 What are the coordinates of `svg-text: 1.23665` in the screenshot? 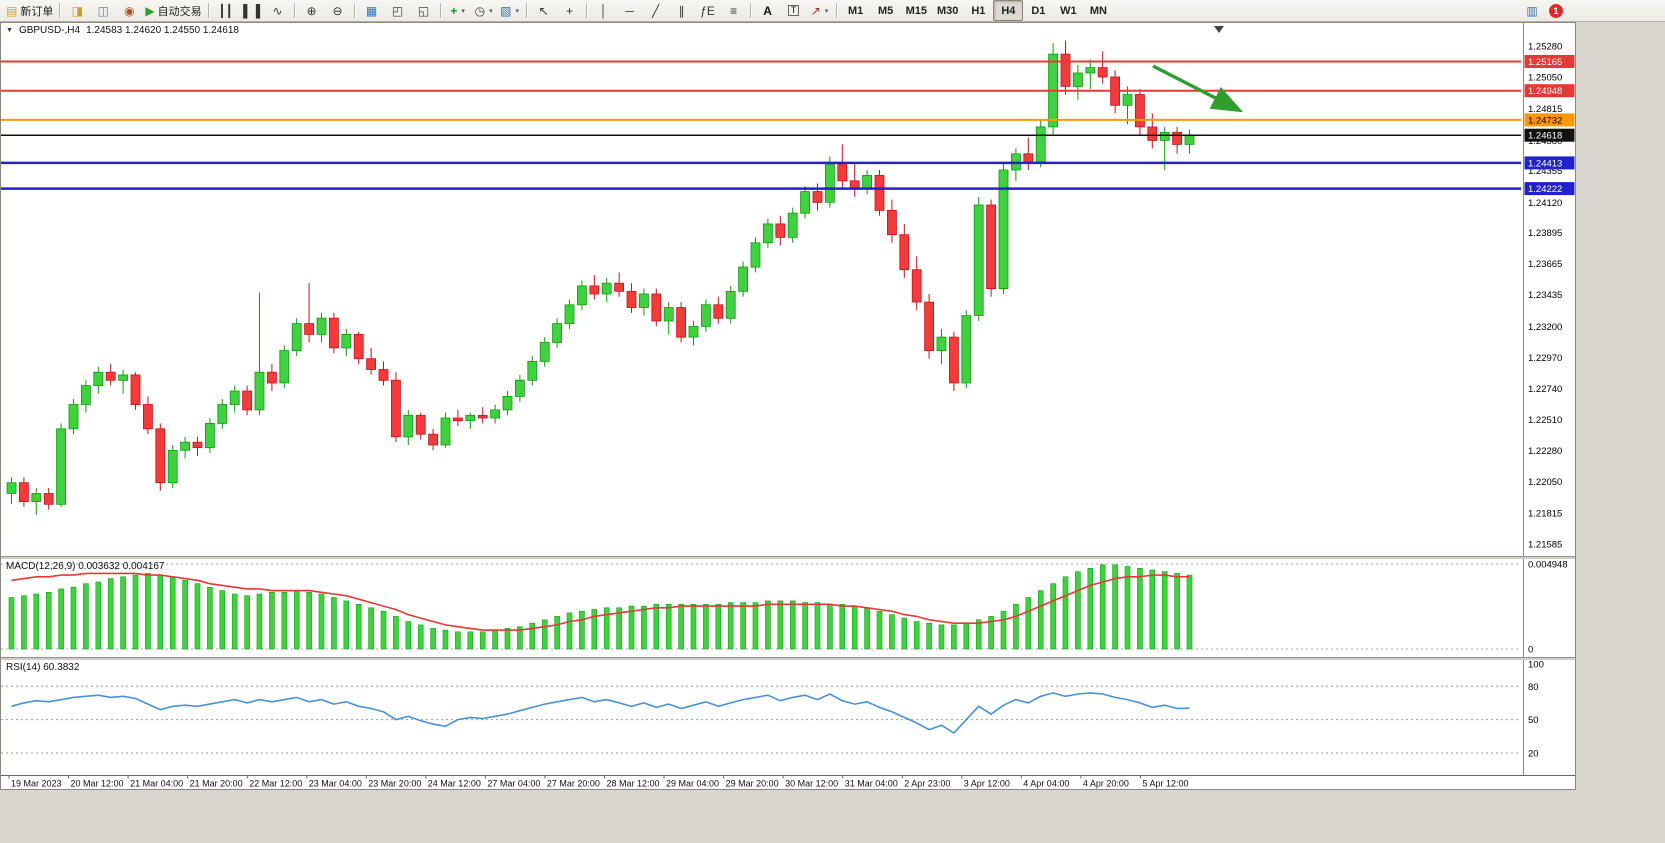 It's located at (1545, 264).